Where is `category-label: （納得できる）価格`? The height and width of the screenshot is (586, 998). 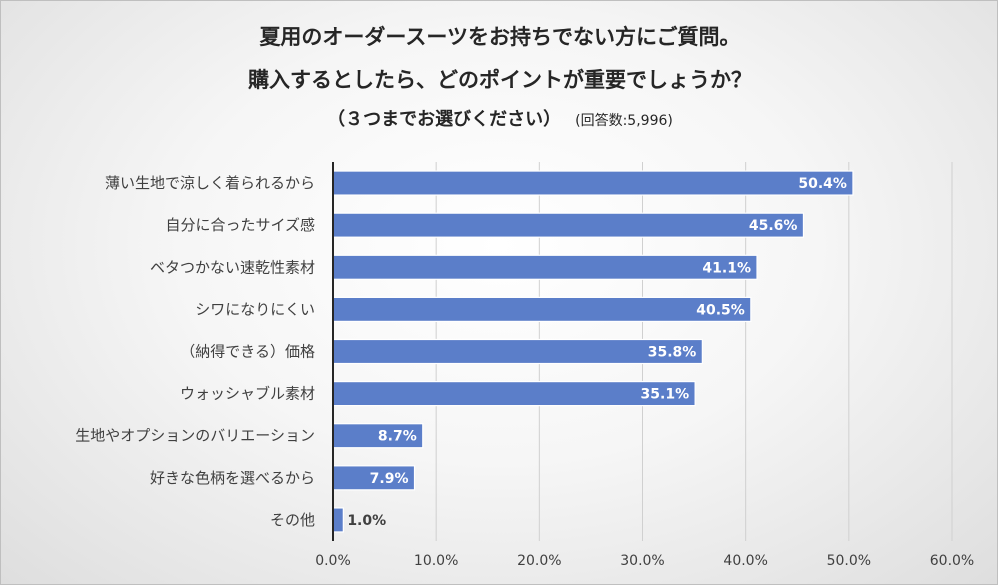 category-label: （納得できる）価格 is located at coordinates (247, 352).